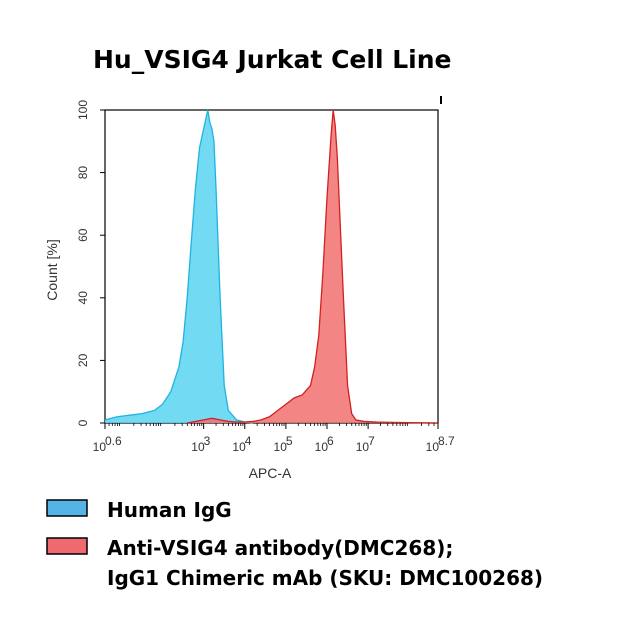 This screenshot has width=633, height=633. I want to click on x-tick-exponent: 4, so click(248, 441).